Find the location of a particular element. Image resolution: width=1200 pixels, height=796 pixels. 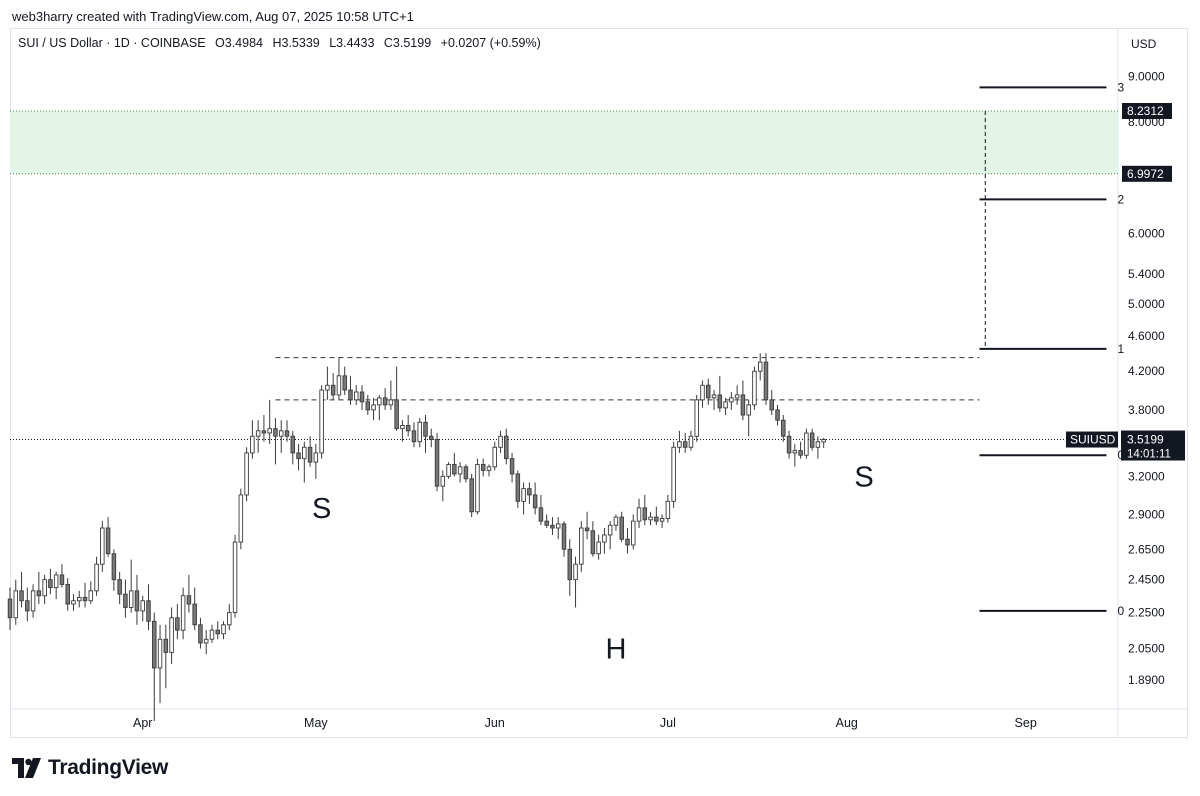

price-tick: 6.0000 is located at coordinates (1146, 233).